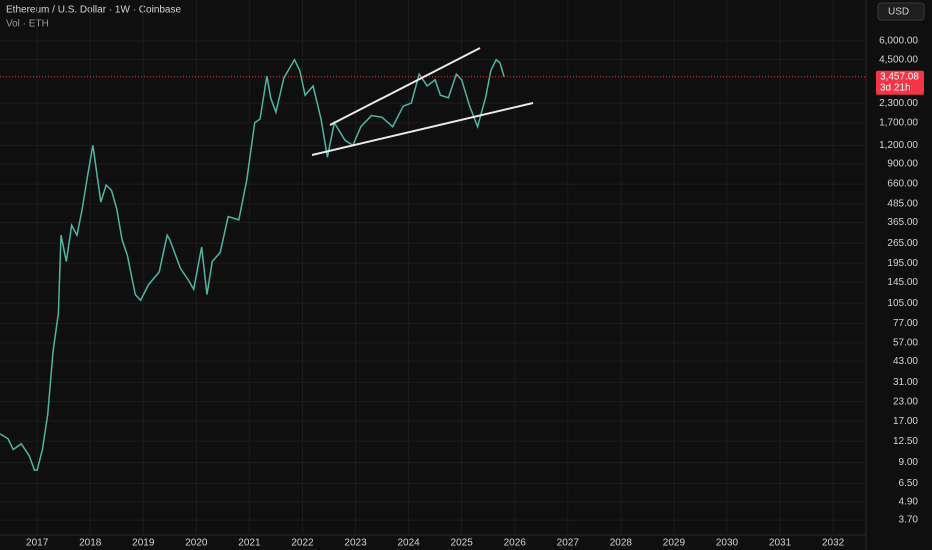  Describe the element at coordinates (621, 543) in the screenshot. I see `x-tick-label: 2028` at that location.